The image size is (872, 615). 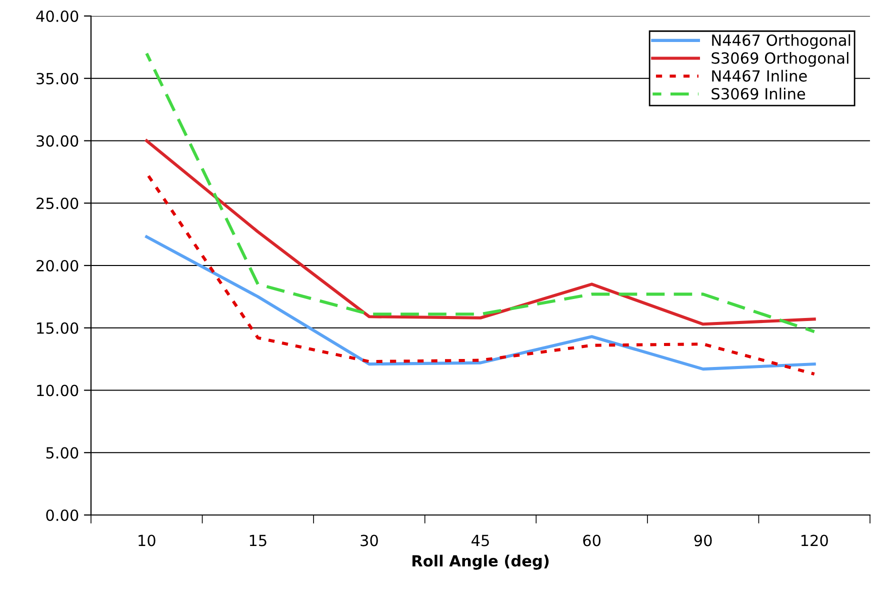 I want to click on x-tick-label: 60, so click(x=591, y=540).